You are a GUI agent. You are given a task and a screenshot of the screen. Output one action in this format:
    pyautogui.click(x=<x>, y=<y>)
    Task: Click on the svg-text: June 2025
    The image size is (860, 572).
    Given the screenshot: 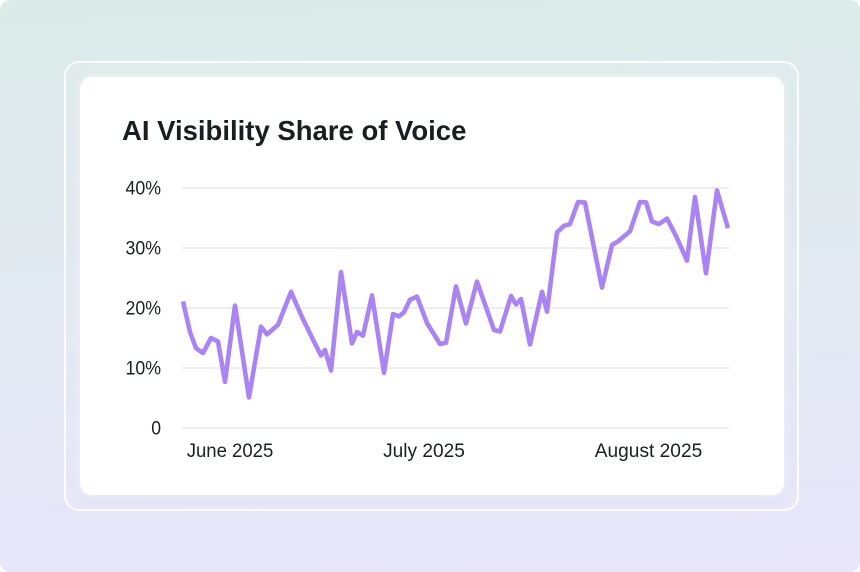 What is the action you would take?
    pyautogui.click(x=230, y=451)
    